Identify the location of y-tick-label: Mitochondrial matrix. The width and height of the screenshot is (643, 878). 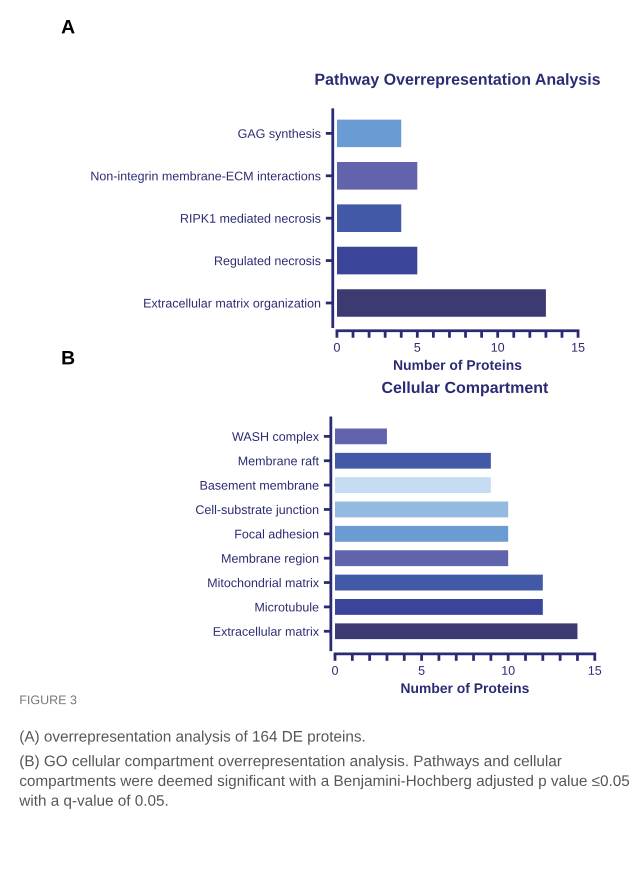
(263, 583).